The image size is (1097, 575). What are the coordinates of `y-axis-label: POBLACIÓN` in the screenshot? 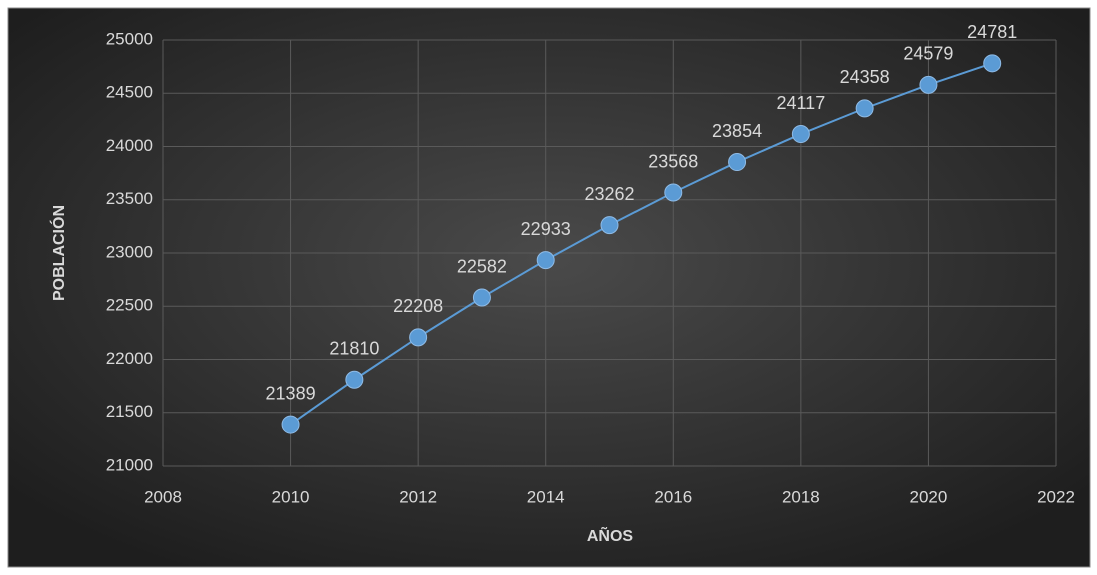 It's located at (58, 253).